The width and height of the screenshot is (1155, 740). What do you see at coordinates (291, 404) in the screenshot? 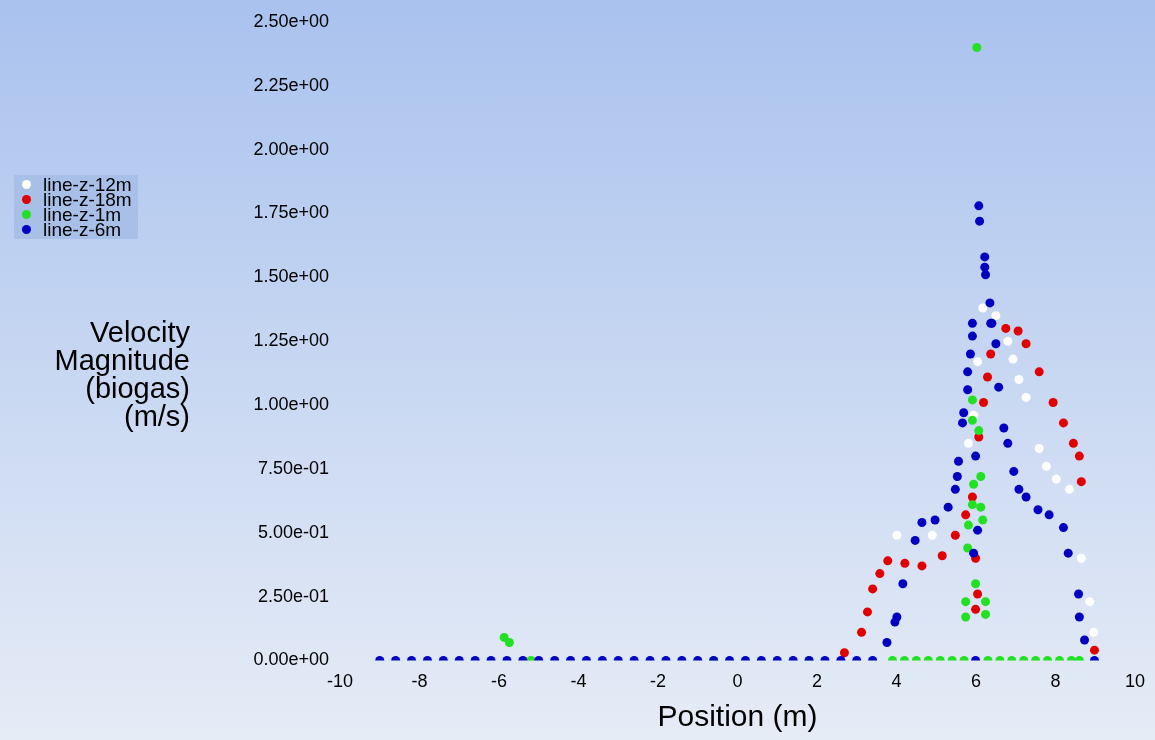
I see `y-tick-label: 1.00e+00` at bounding box center [291, 404].